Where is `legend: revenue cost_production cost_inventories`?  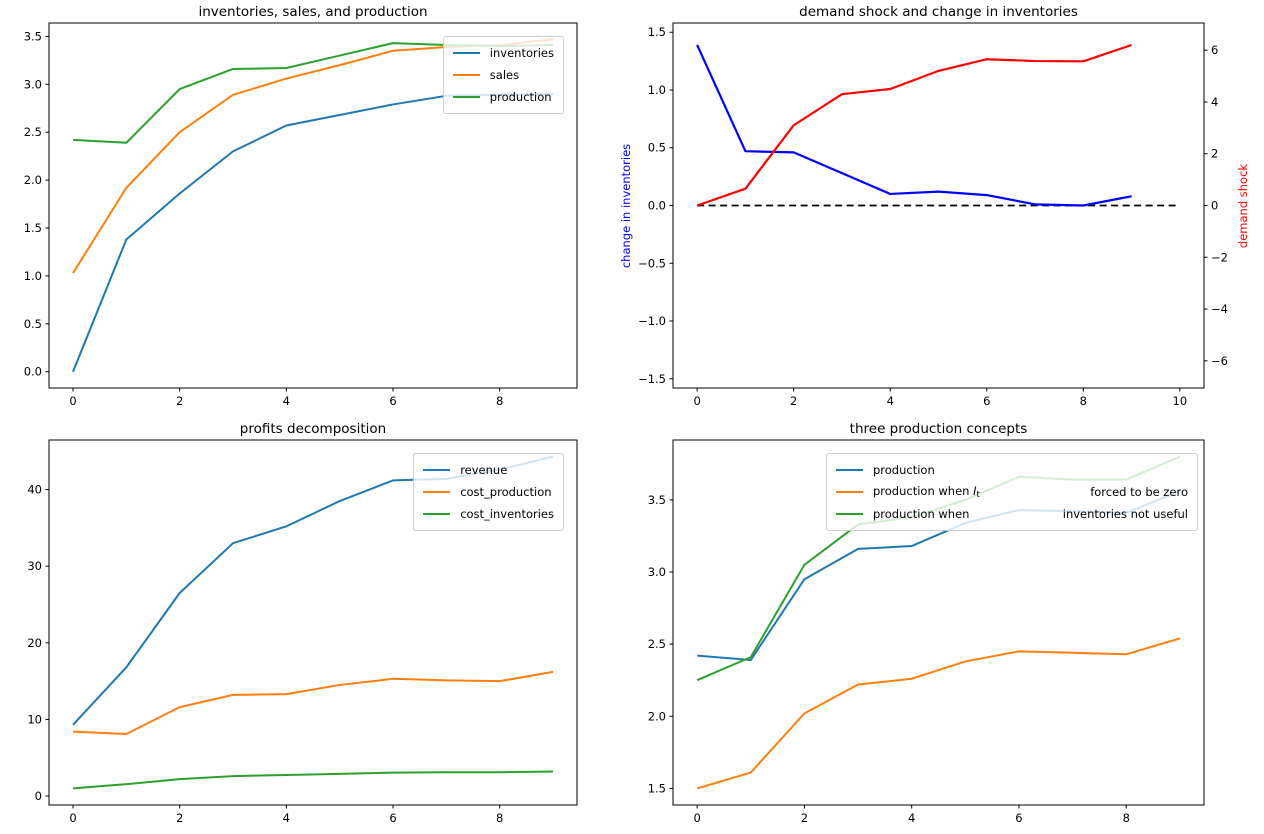 legend: revenue cost_production cost_inventories is located at coordinates (488, 492).